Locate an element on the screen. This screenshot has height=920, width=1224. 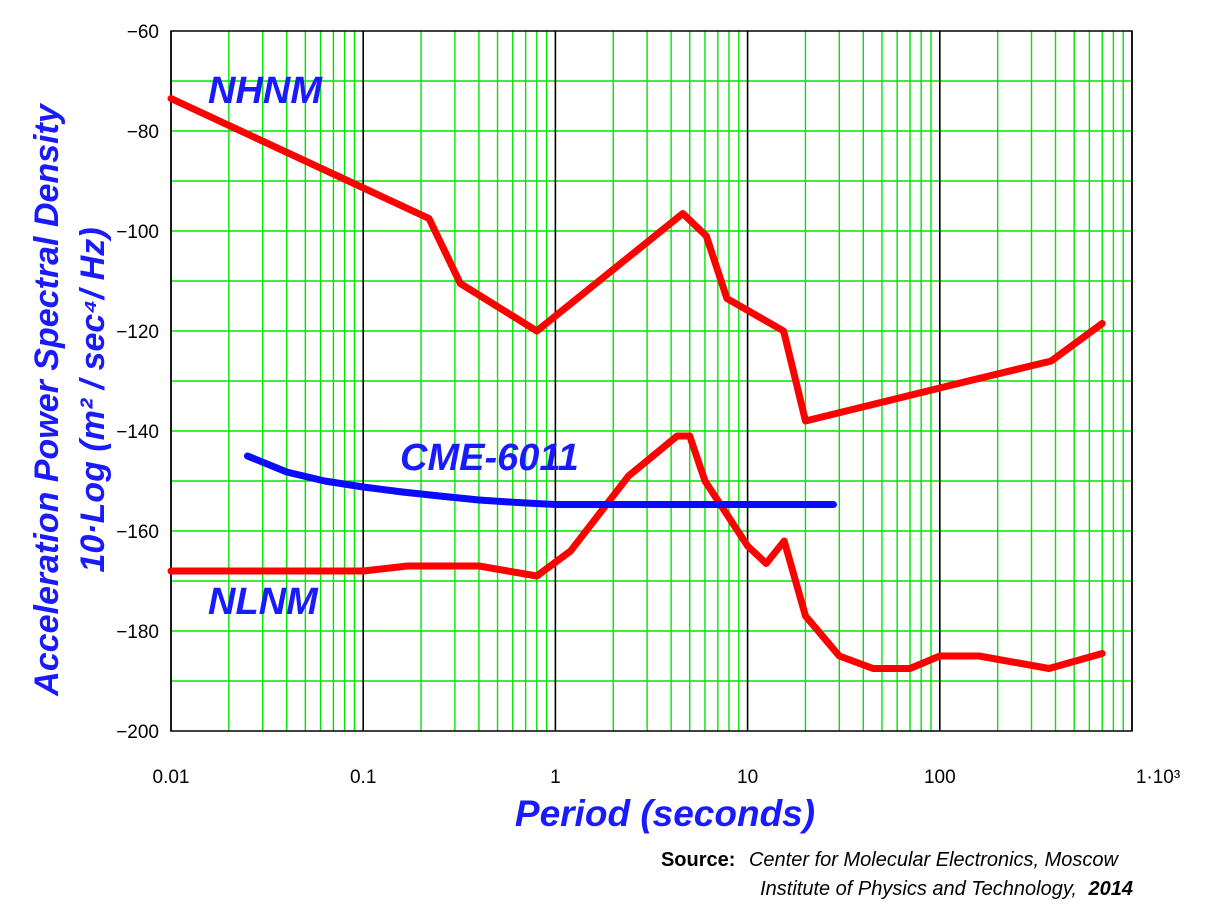
y-tick-label: −140 is located at coordinates (137, 432).